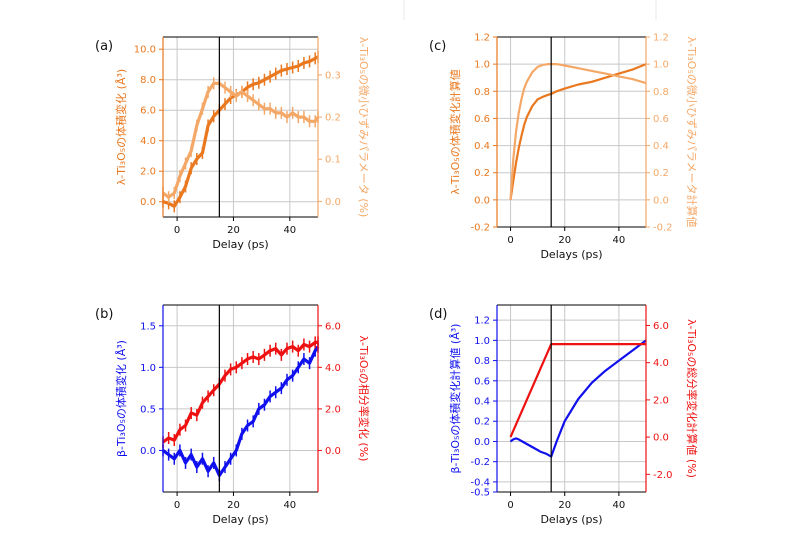 Image resolution: width=800 pixels, height=533 pixels. Describe the element at coordinates (455, 399) in the screenshot. I see `y-axis-label-left: β-Ti₃O₅の体積変化計算値 (Å³)` at that location.